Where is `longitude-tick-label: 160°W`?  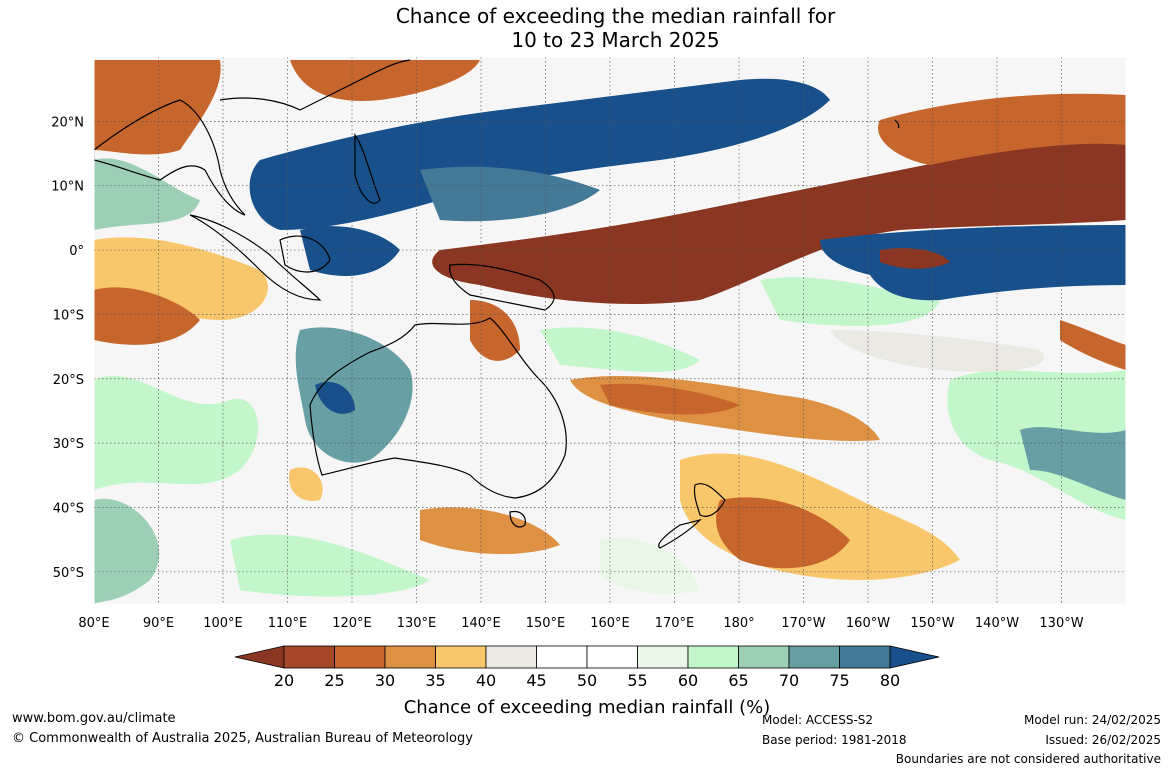
longitude-tick-label: 160°W is located at coordinates (868, 623).